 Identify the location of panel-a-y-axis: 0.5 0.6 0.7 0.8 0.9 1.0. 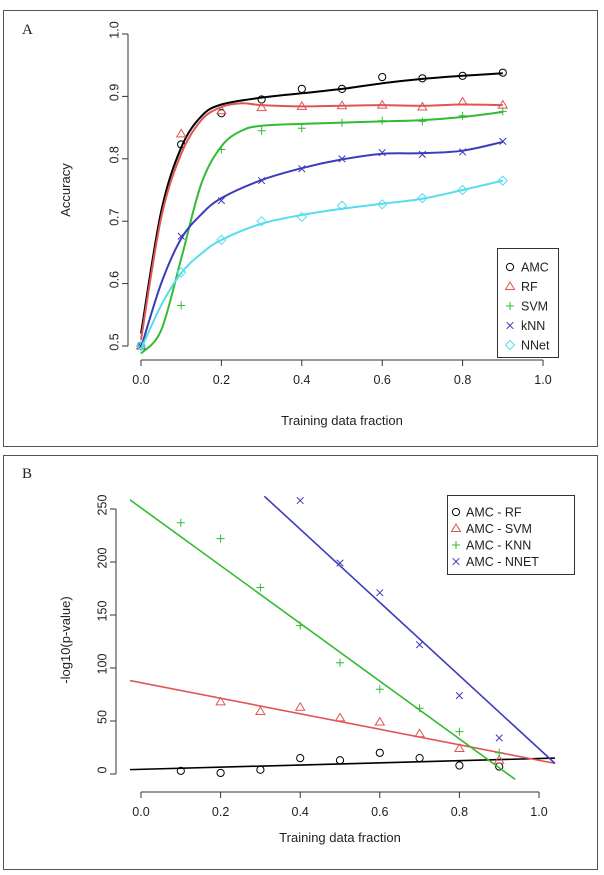
(118, 186).